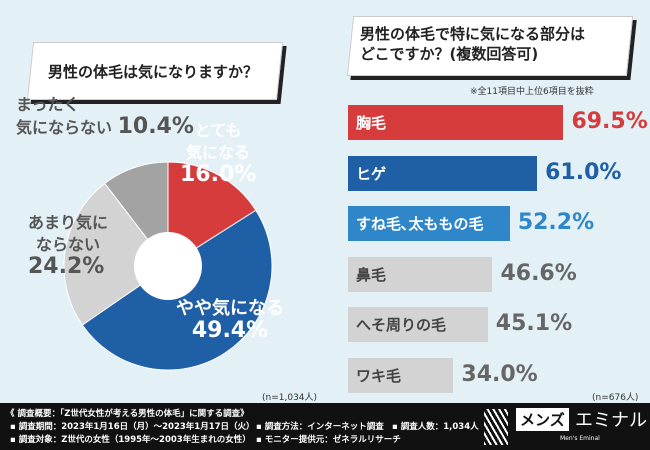 This screenshot has height=450, width=650. Describe the element at coordinates (499, 374) in the screenshot. I see `bar-value-5: 34.0%` at that location.